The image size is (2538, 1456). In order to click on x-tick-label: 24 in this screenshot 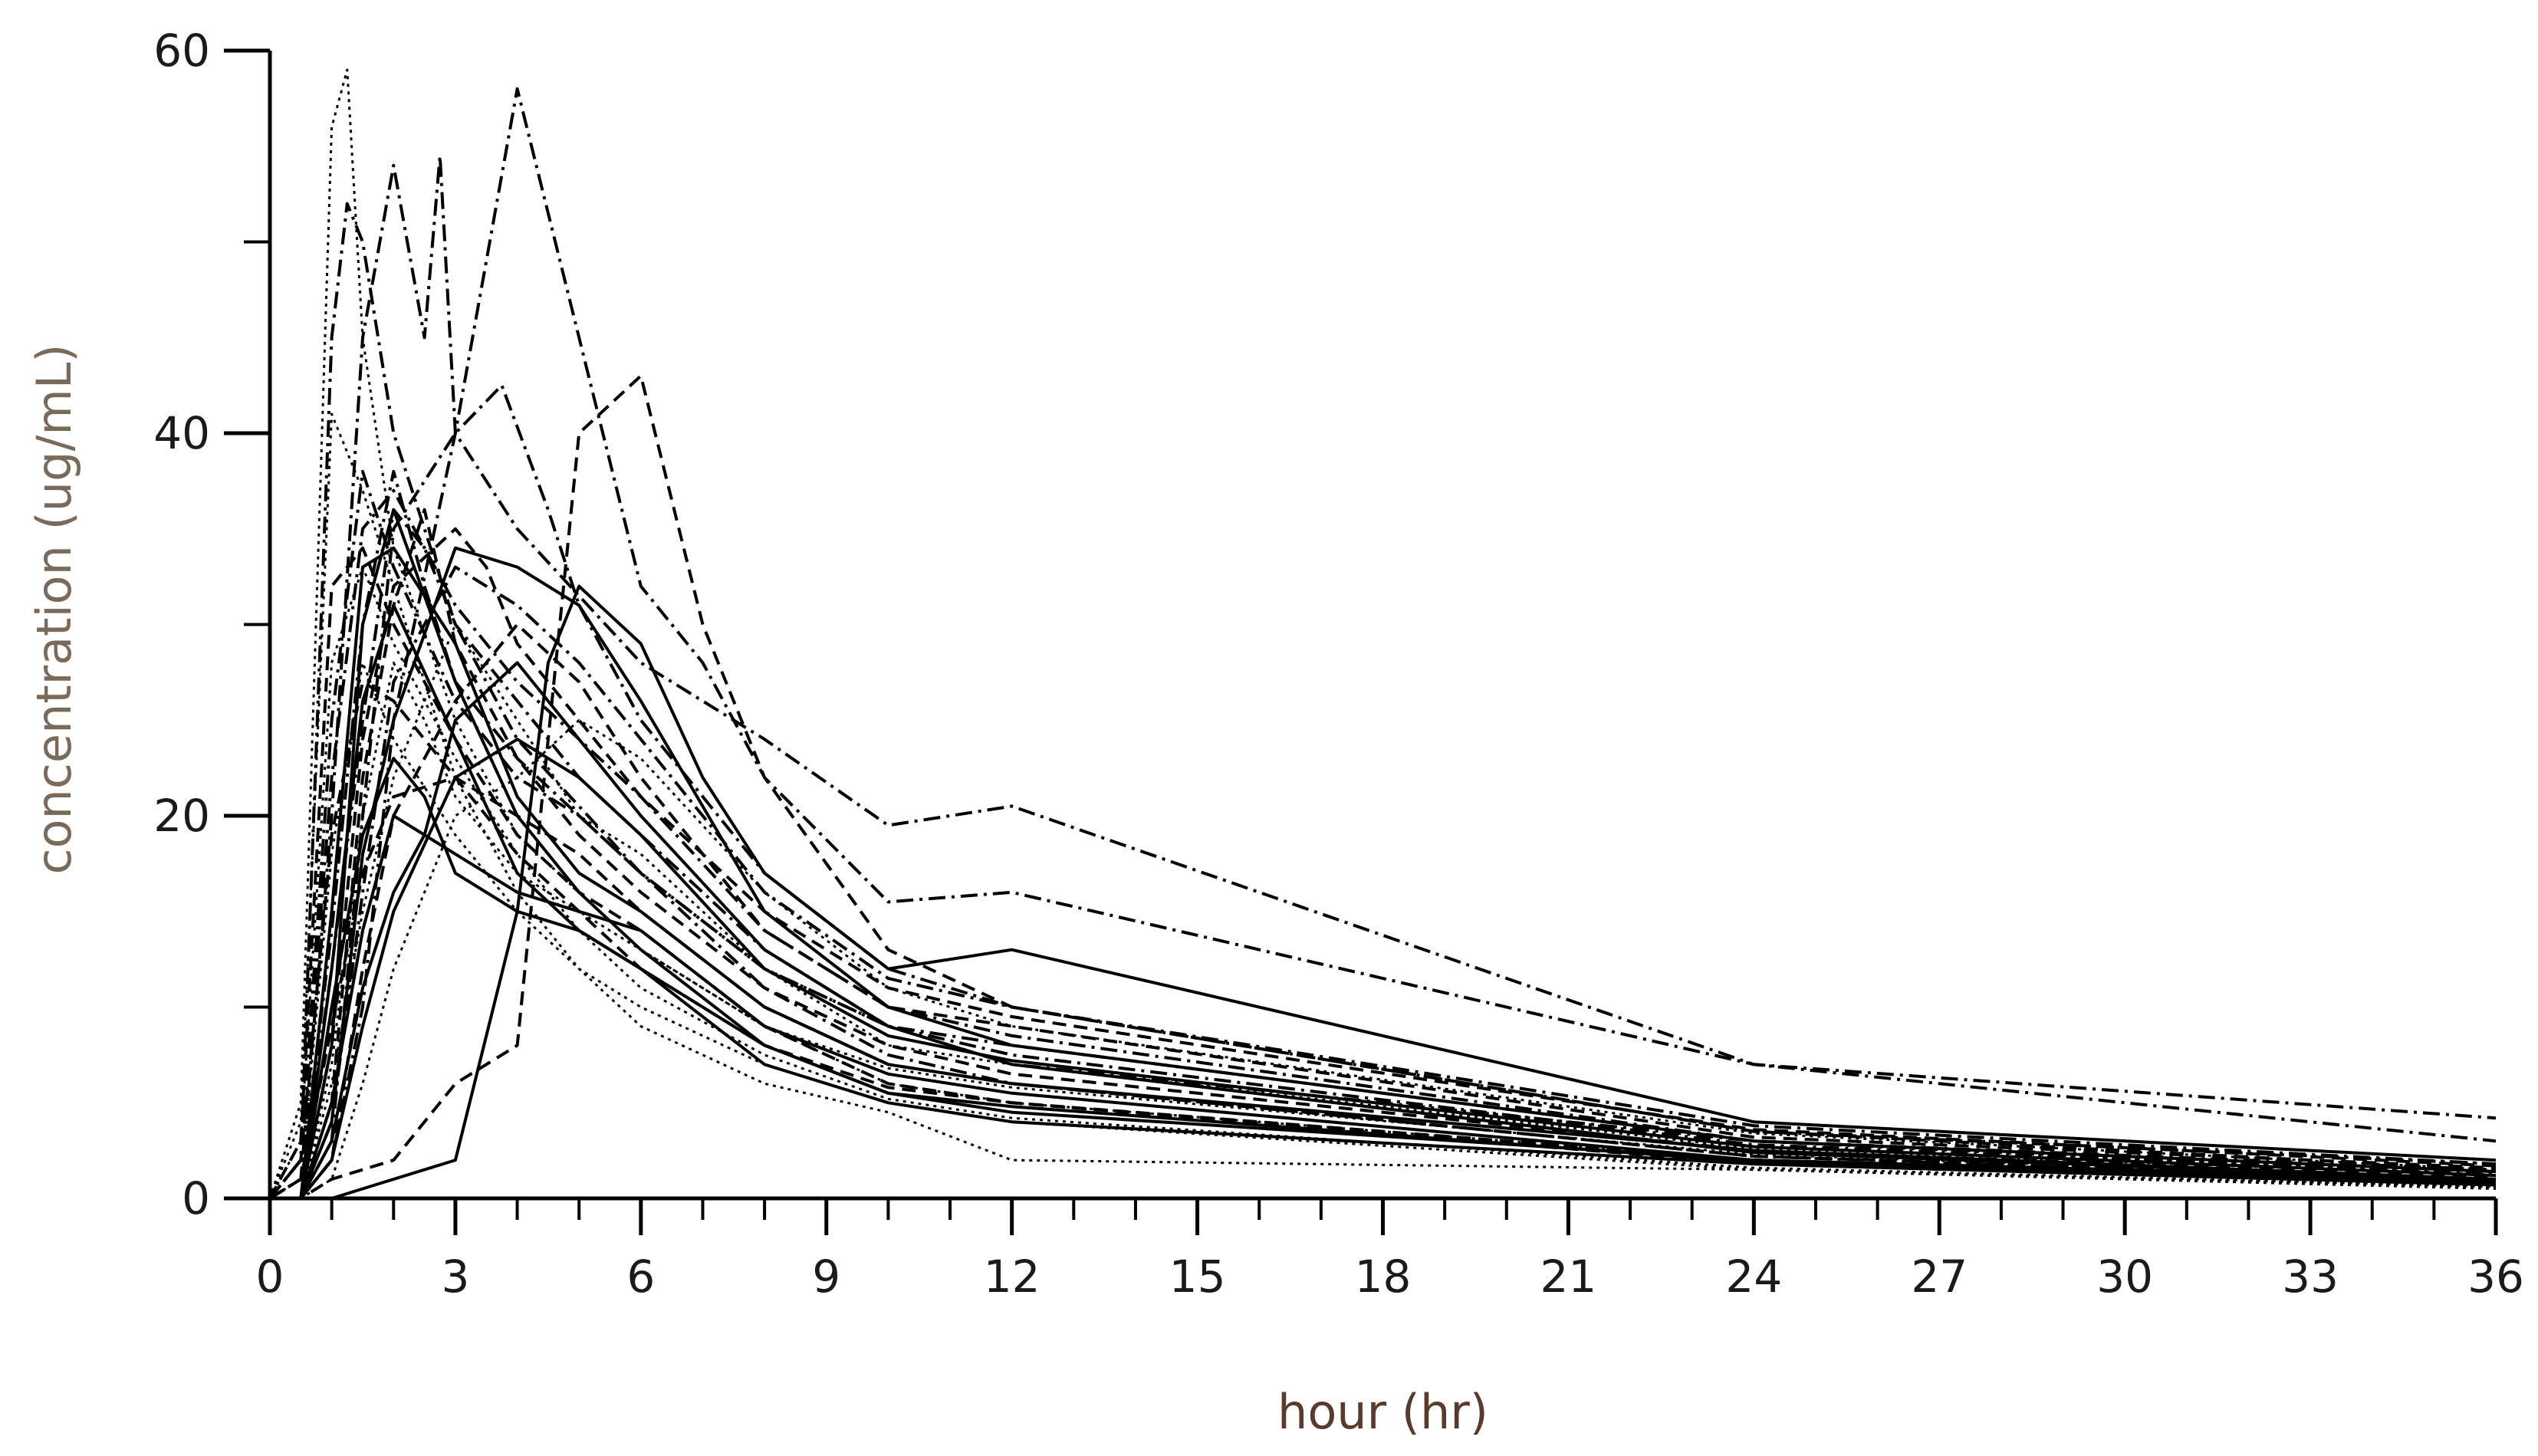, I will do `click(1753, 1277)`.